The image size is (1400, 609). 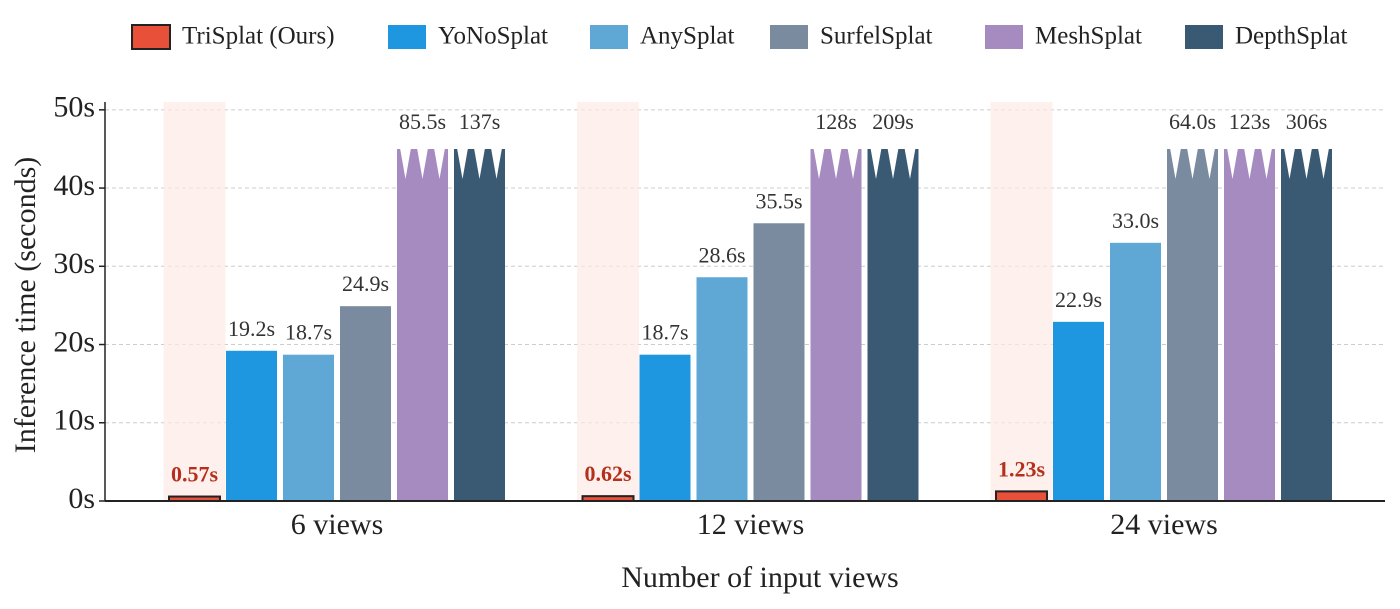 What do you see at coordinates (836, 121) in the screenshot?
I see `value-label: 128s` at bounding box center [836, 121].